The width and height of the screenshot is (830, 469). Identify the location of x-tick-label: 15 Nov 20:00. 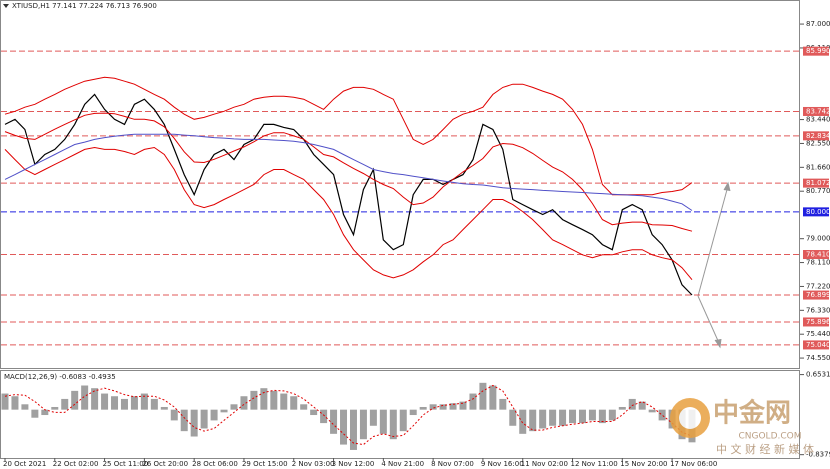
(643, 464).